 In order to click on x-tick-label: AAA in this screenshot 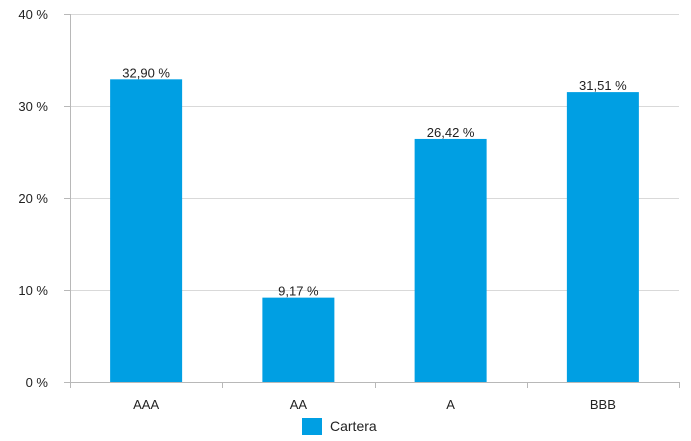, I will do `click(146, 404)`.